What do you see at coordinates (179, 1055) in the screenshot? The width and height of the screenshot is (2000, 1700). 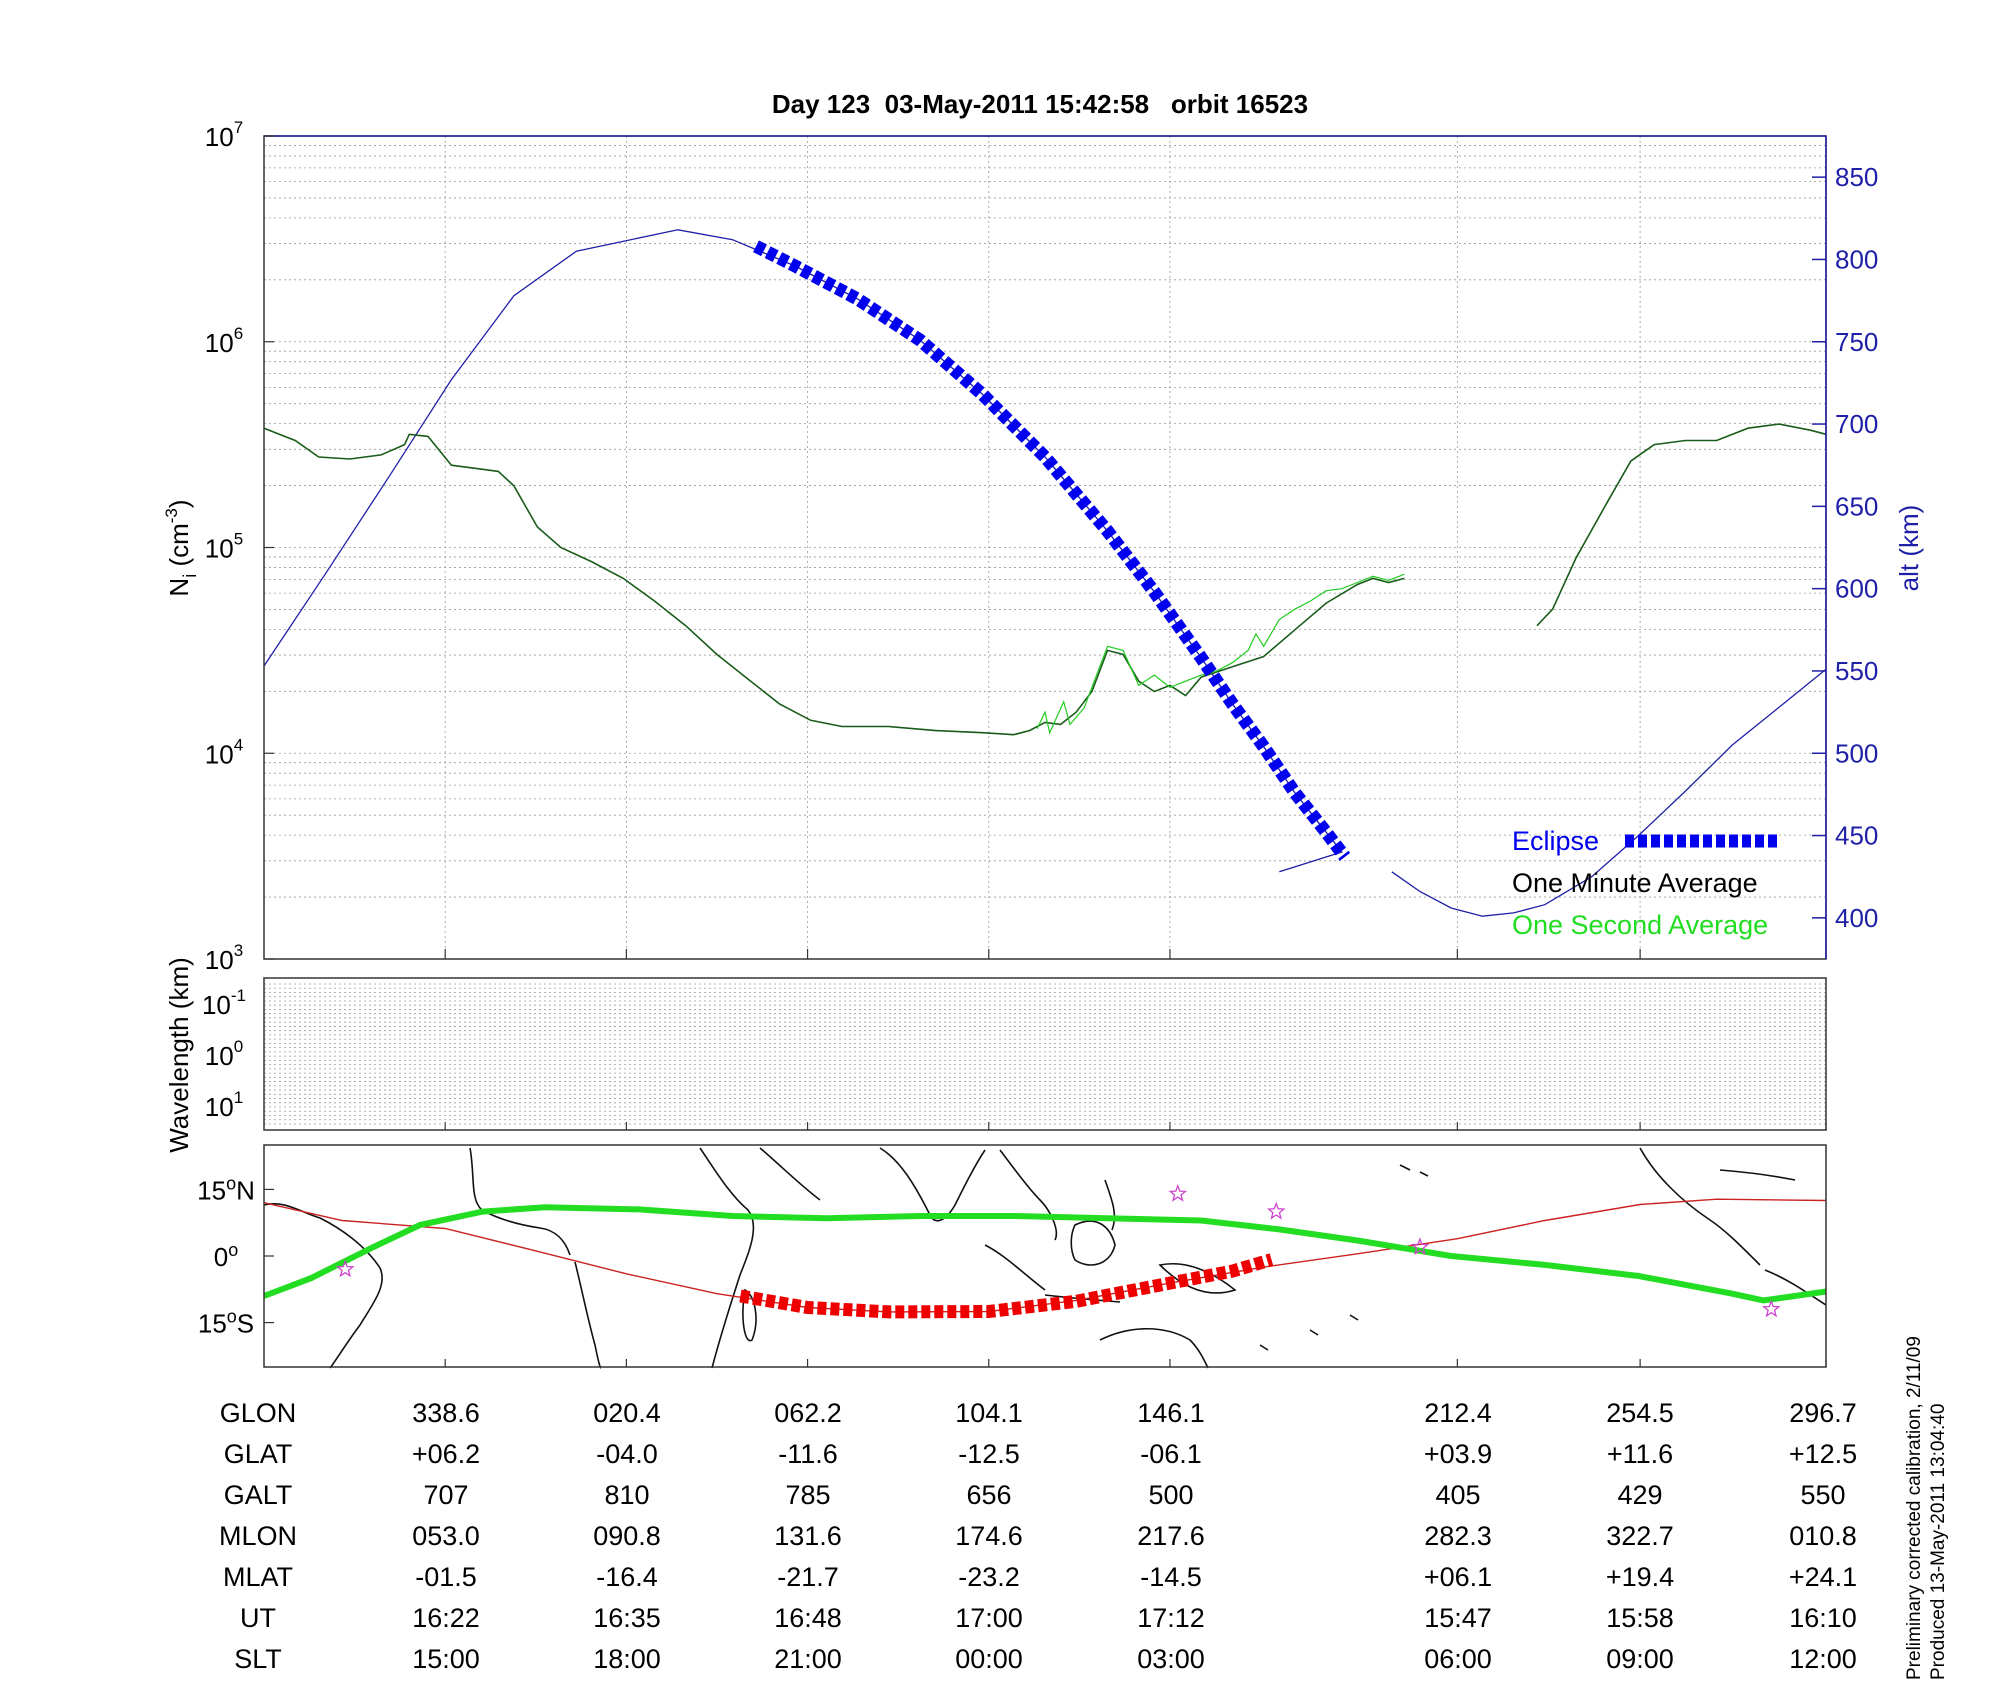 I see `wavelength-y-label: Wavelength (km)` at bounding box center [179, 1055].